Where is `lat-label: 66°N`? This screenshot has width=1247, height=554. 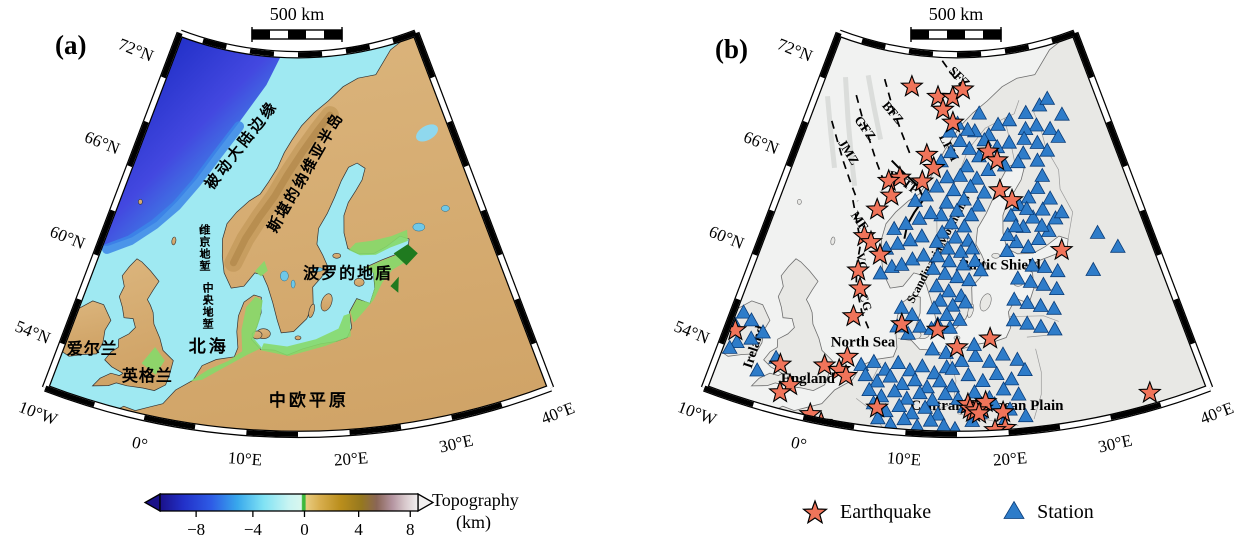
lat-label: 66°N is located at coordinates (761, 142).